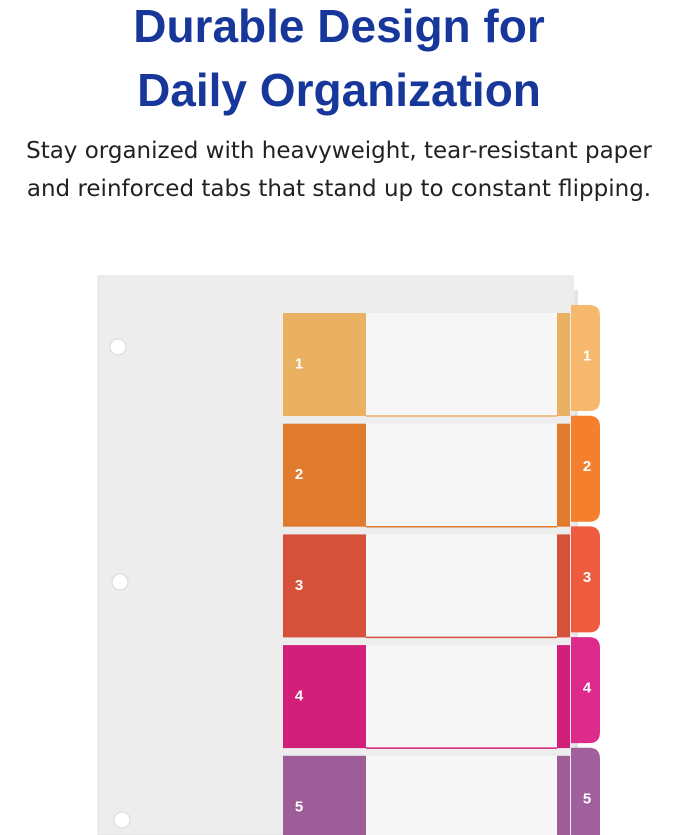 This screenshot has width=679, height=835. What do you see at coordinates (299, 696) in the screenshot?
I see `row-number: 4` at bounding box center [299, 696].